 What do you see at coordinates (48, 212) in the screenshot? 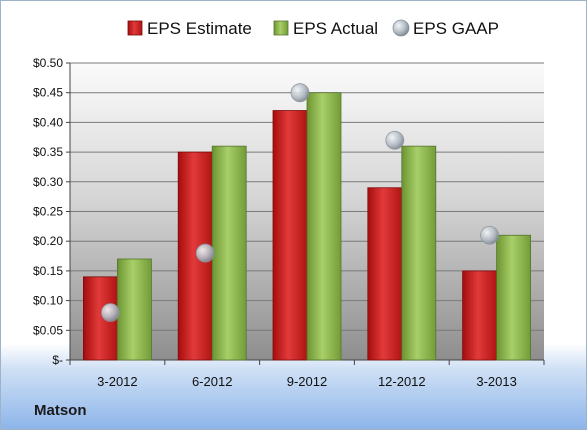
I see `y-tick-label: $0.25` at bounding box center [48, 212].